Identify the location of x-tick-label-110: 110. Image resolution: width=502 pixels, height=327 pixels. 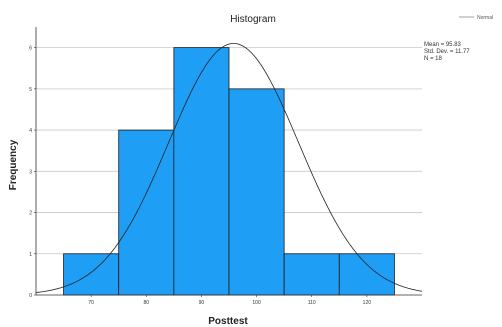
(312, 303).